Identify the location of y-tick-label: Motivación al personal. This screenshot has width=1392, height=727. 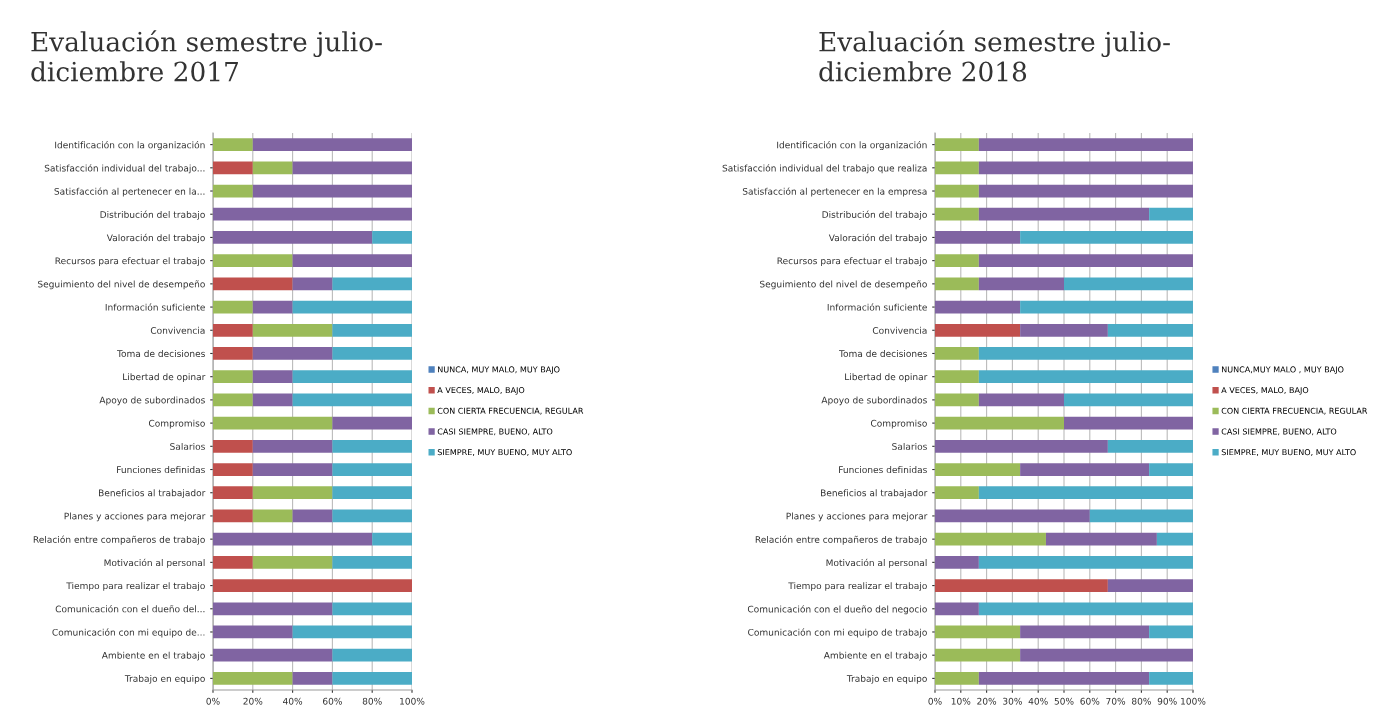
(876, 563).